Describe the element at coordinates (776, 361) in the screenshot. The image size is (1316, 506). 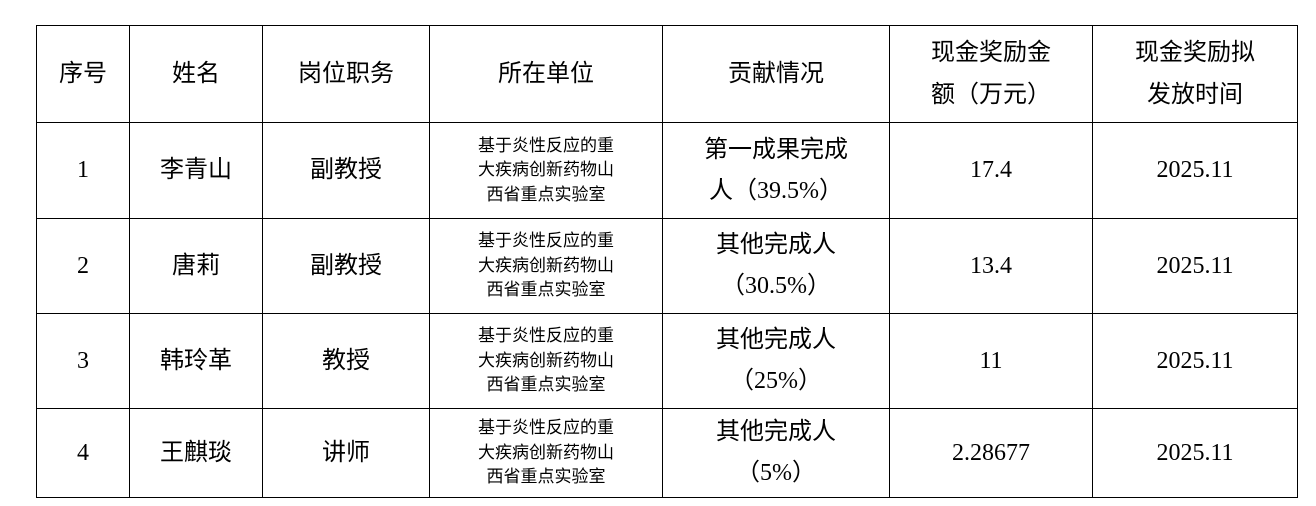
I see `cell-contribution: 其他完成人 （25%）` at that location.